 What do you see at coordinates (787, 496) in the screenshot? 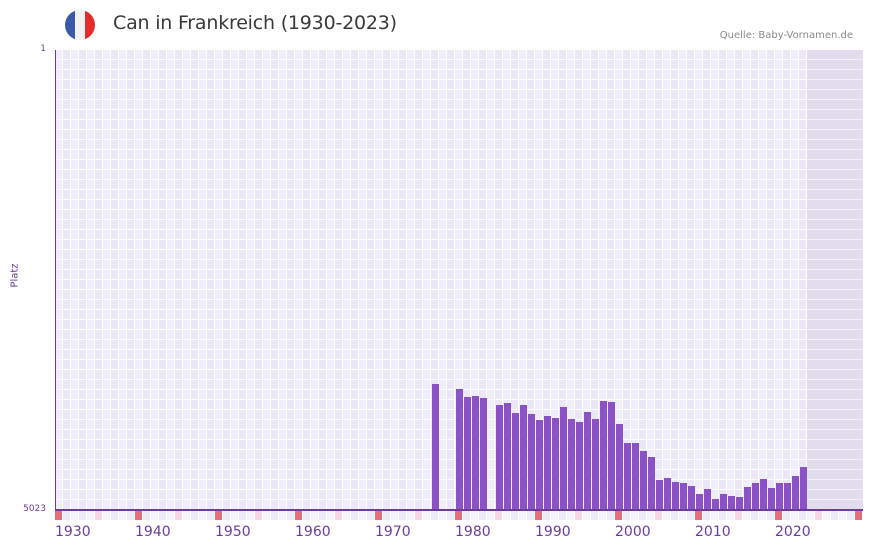
I see `bar-2021` at bounding box center [787, 496].